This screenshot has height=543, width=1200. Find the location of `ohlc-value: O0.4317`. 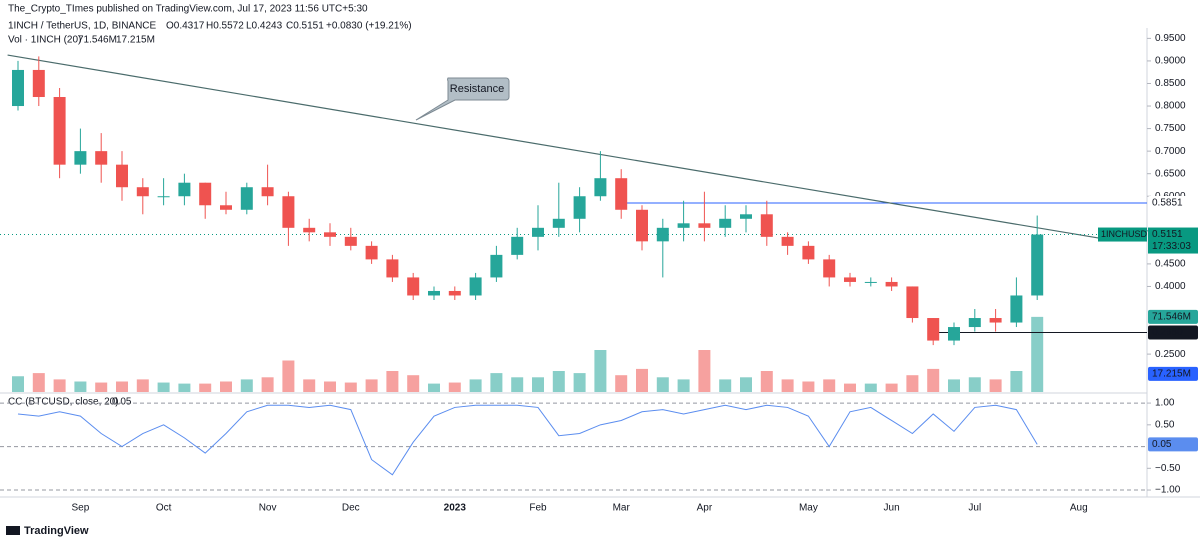

ohlc-value: O0.4317 is located at coordinates (185, 26).